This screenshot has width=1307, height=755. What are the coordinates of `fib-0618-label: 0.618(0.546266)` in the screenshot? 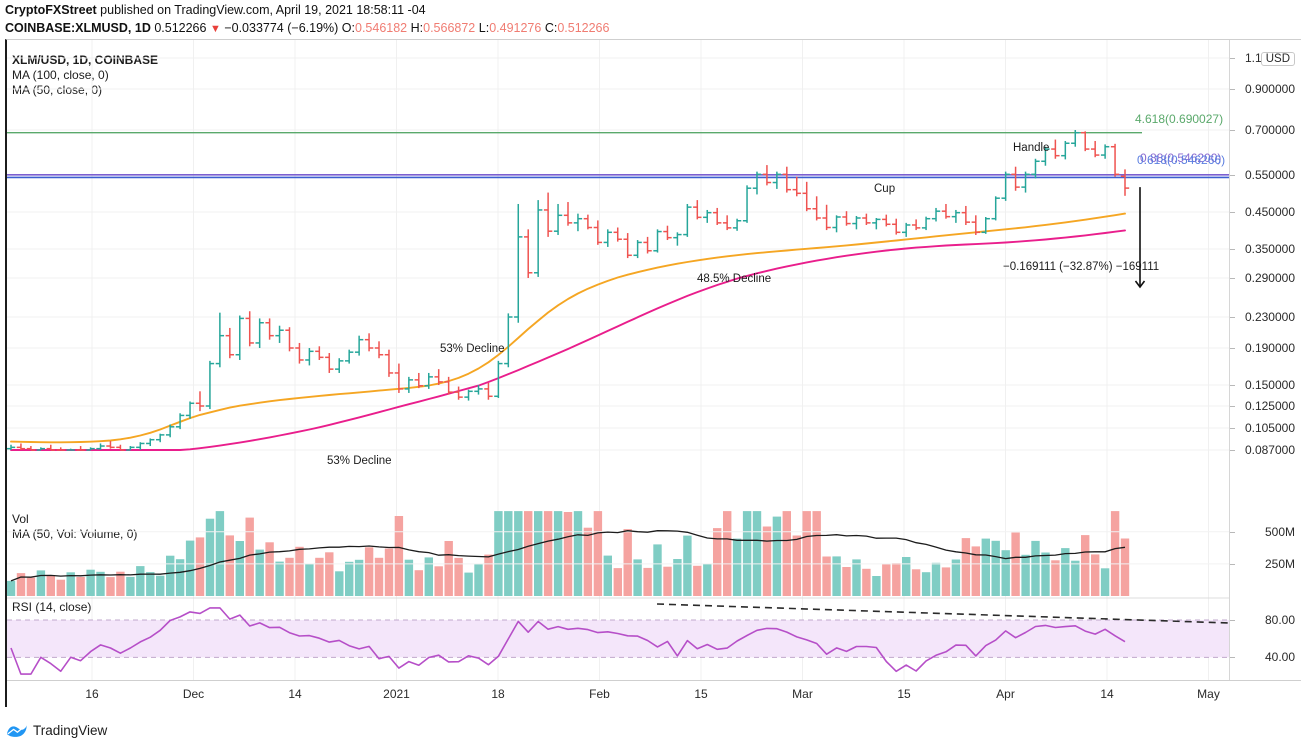 It's located at (1181, 160).